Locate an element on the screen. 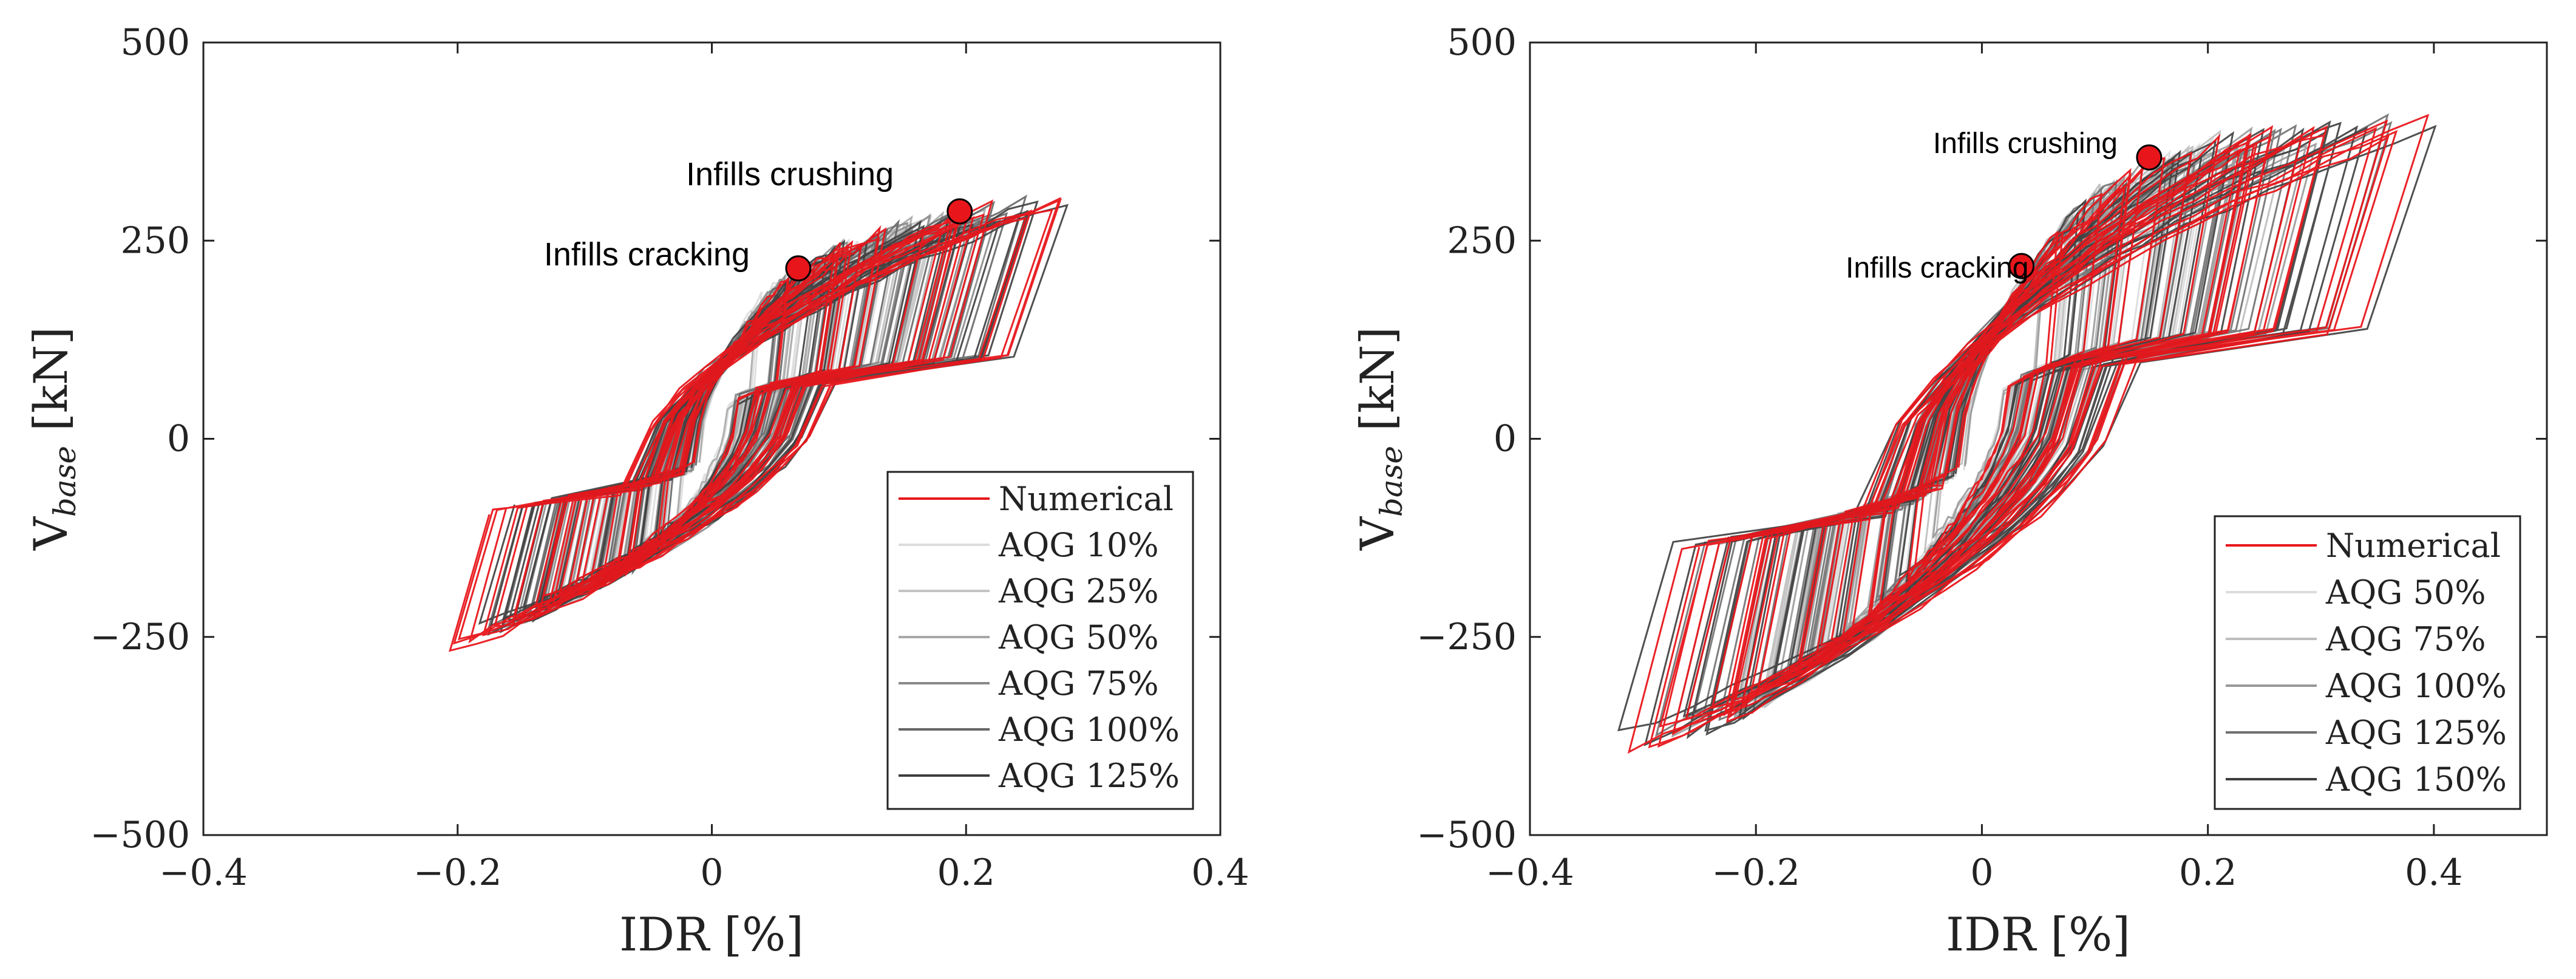 The image size is (2576, 979). legend-label: AQG 150% is located at coordinates (2416, 780).